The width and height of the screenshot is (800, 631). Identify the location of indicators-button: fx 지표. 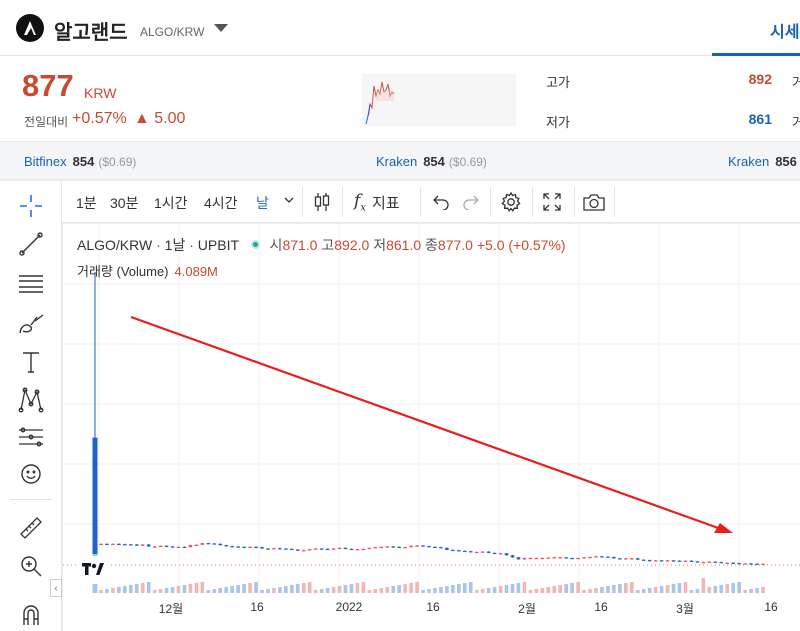
(377, 202).